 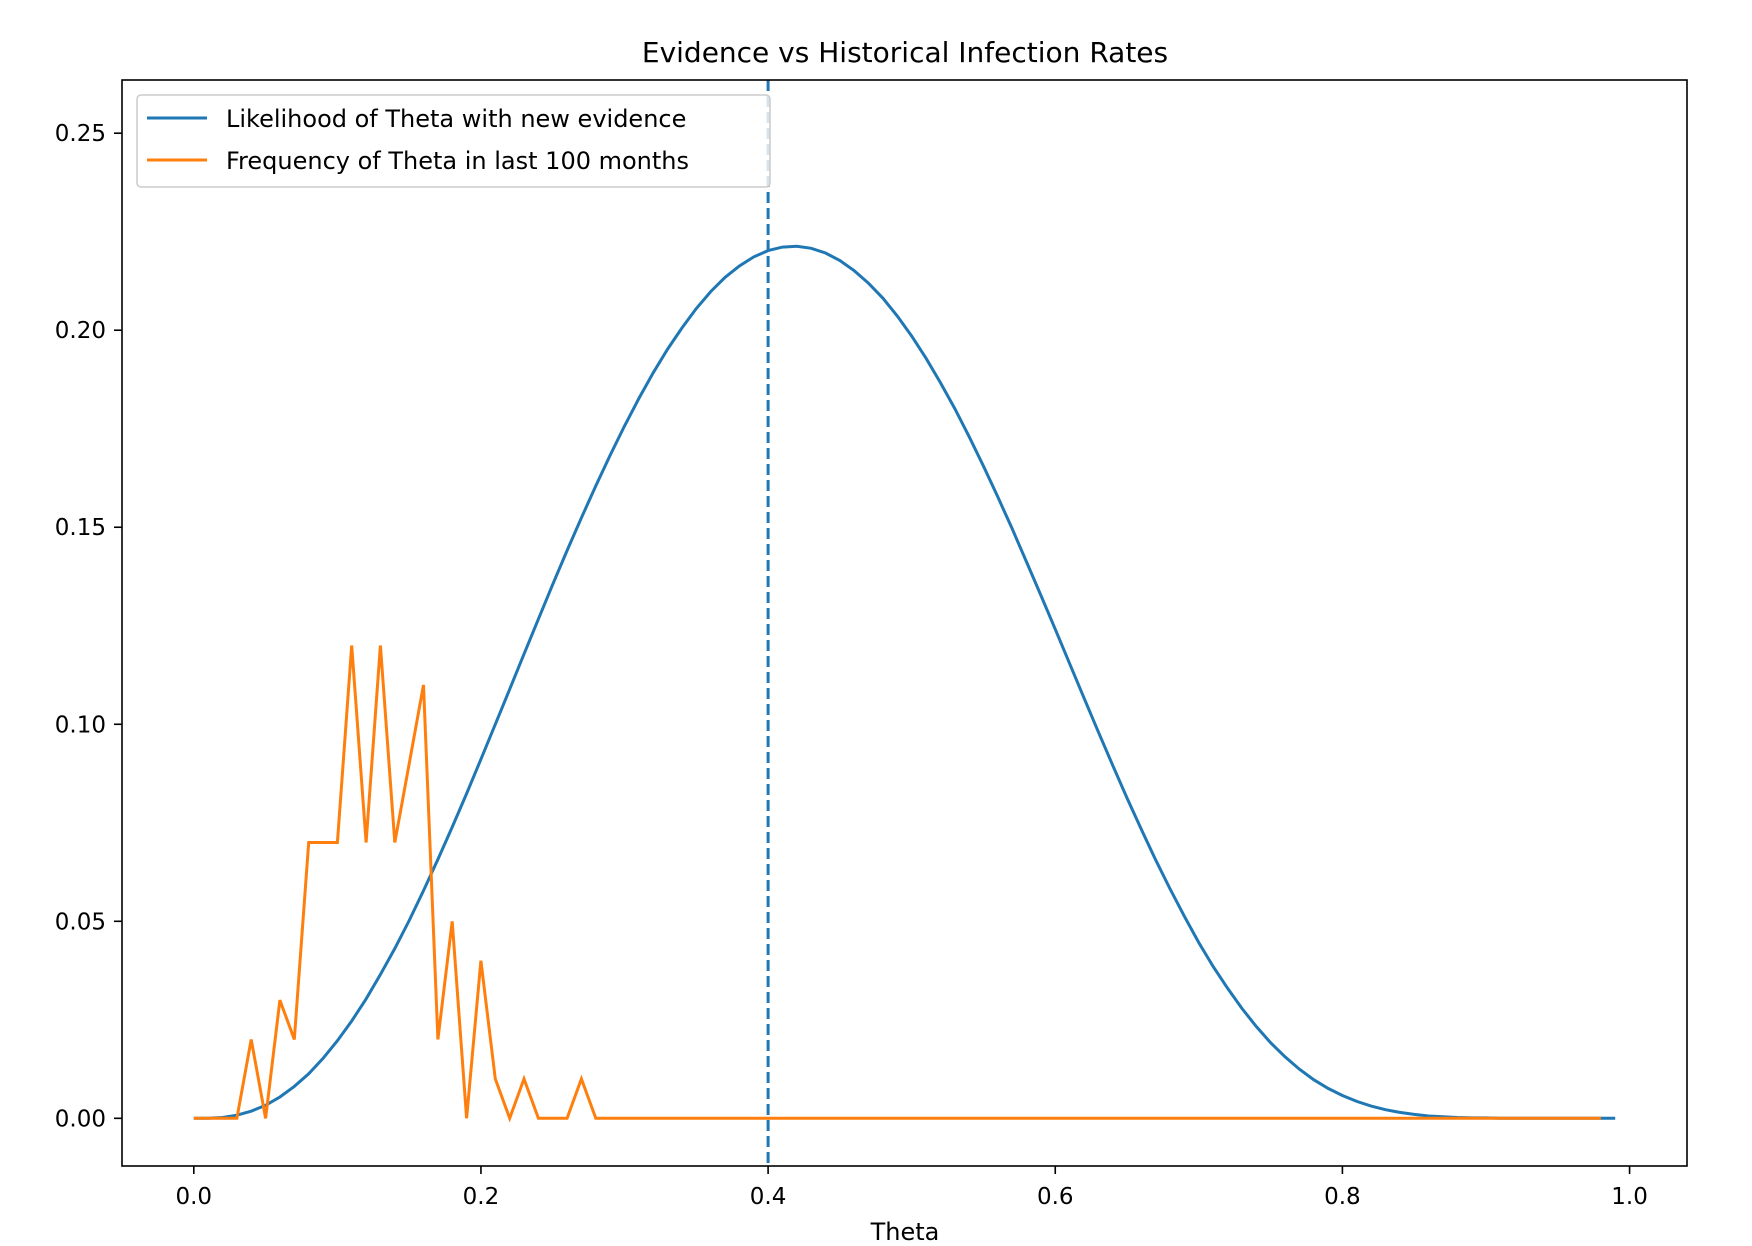 I want to click on y-tick-label: 0.10, so click(x=80, y=725).